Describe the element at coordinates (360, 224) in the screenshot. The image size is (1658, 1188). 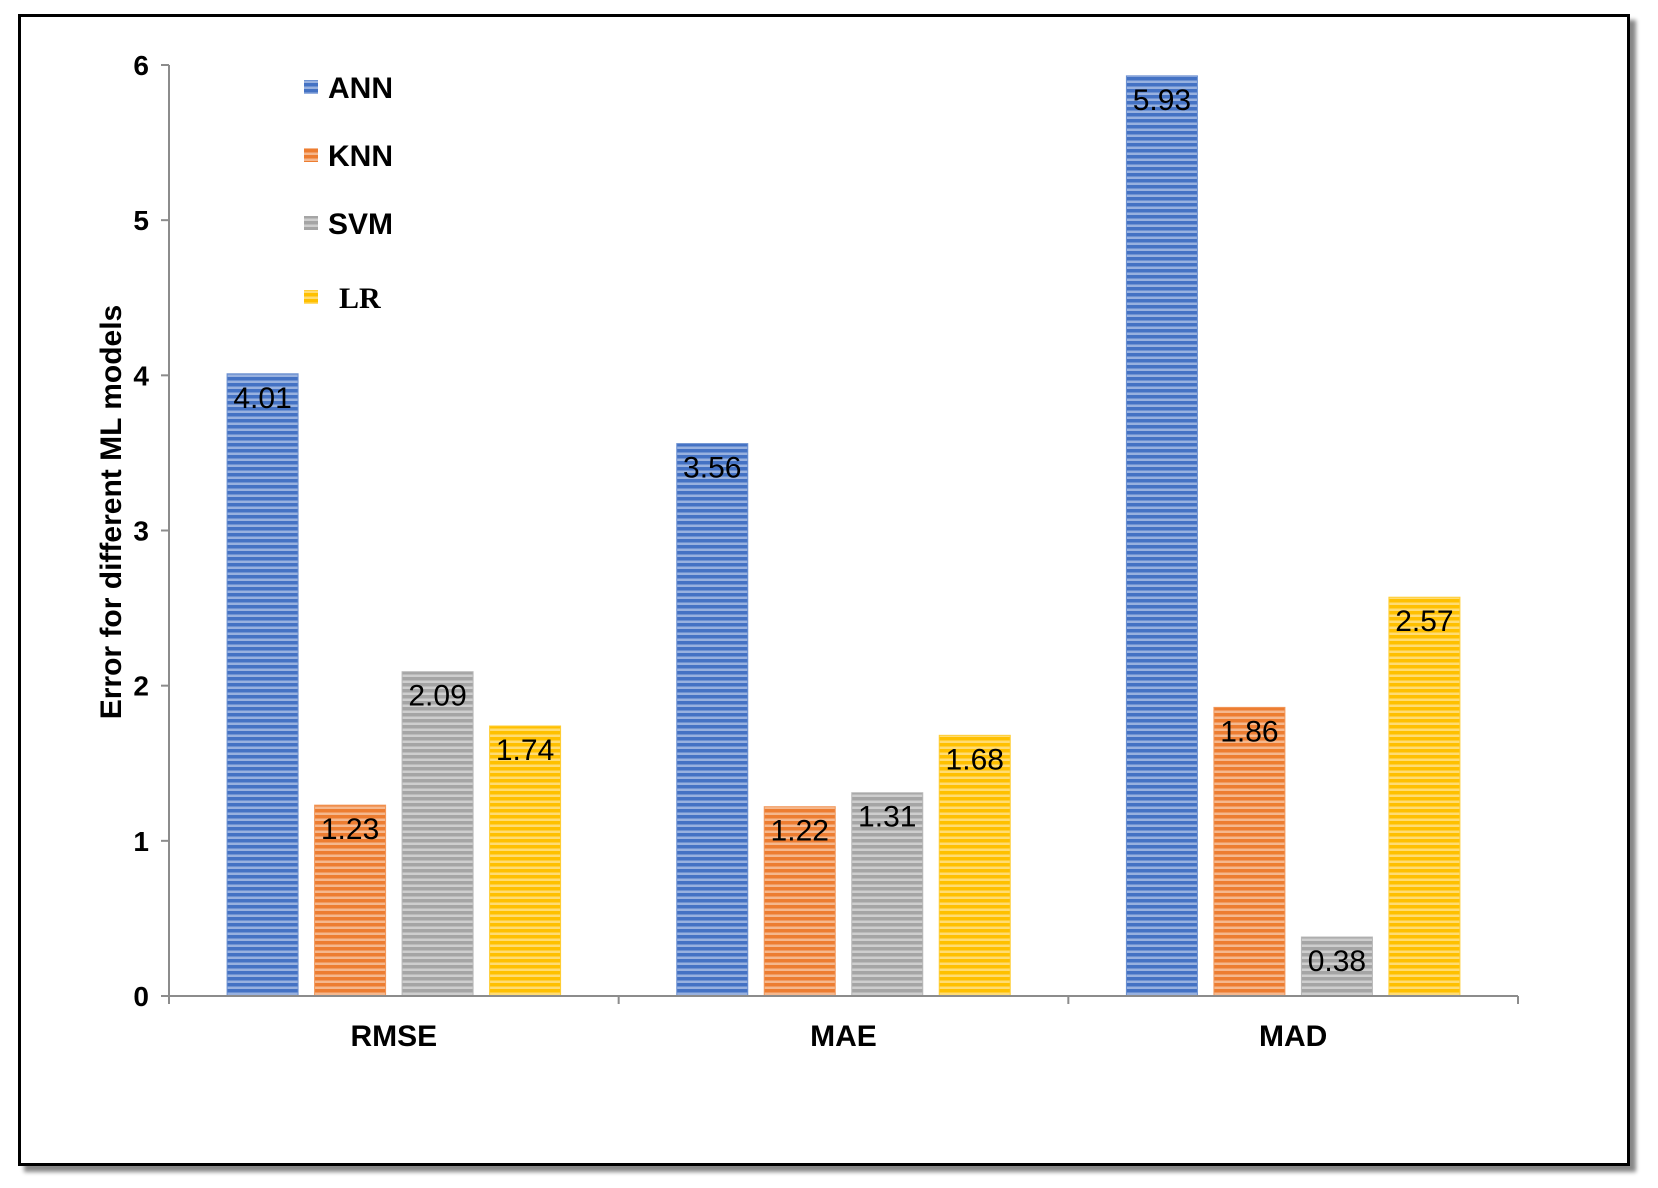
I see `legend-label-svm: SVM` at that location.